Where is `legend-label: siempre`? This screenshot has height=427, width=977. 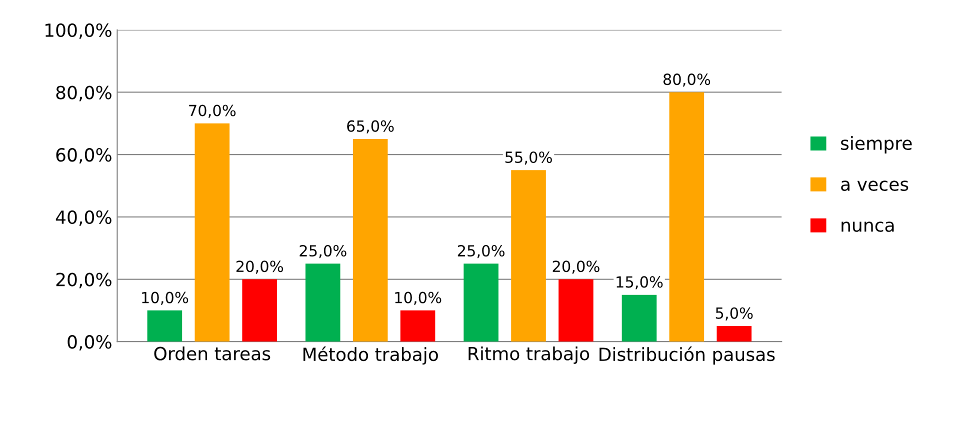
legend-label: siempre is located at coordinates (876, 145).